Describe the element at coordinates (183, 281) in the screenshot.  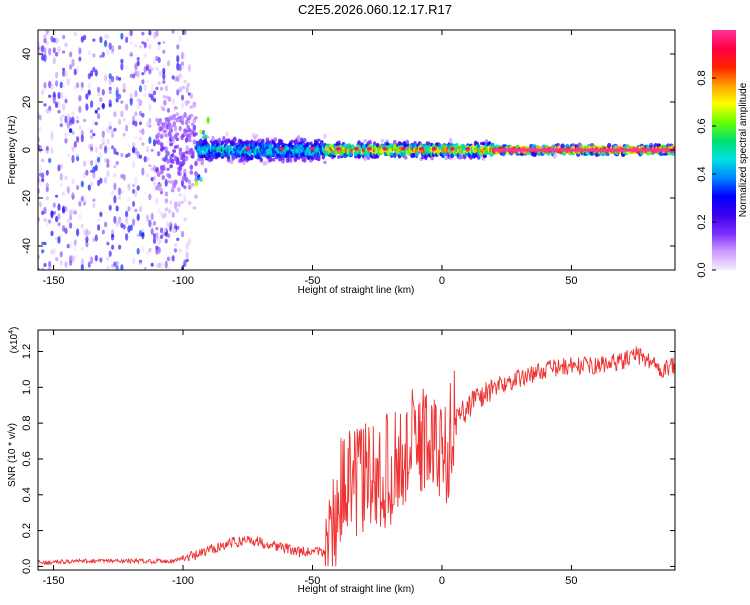
I see `x-tick-label: -100` at that location.